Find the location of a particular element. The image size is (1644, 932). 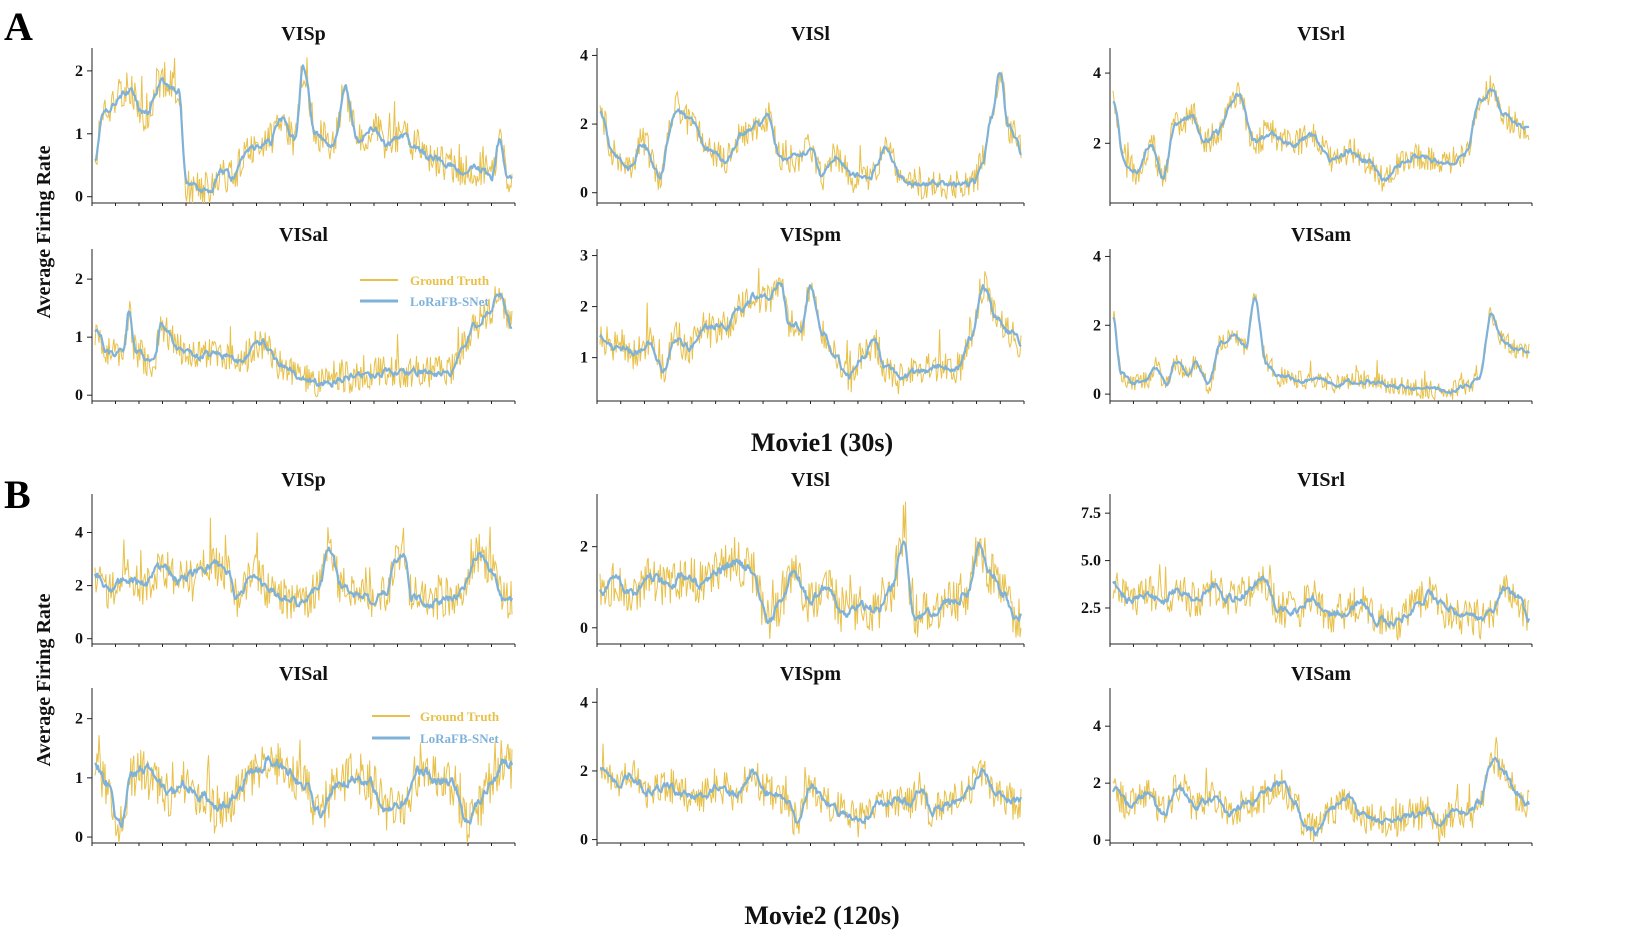

panel-a-label: A is located at coordinates (18, 26).